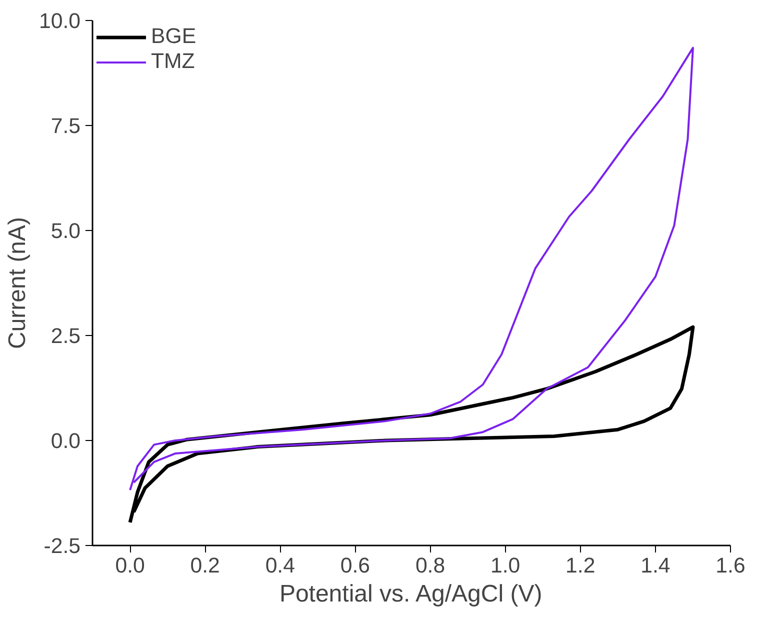 The height and width of the screenshot is (621, 769). I want to click on x-tick-label: 0.8, so click(430, 566).